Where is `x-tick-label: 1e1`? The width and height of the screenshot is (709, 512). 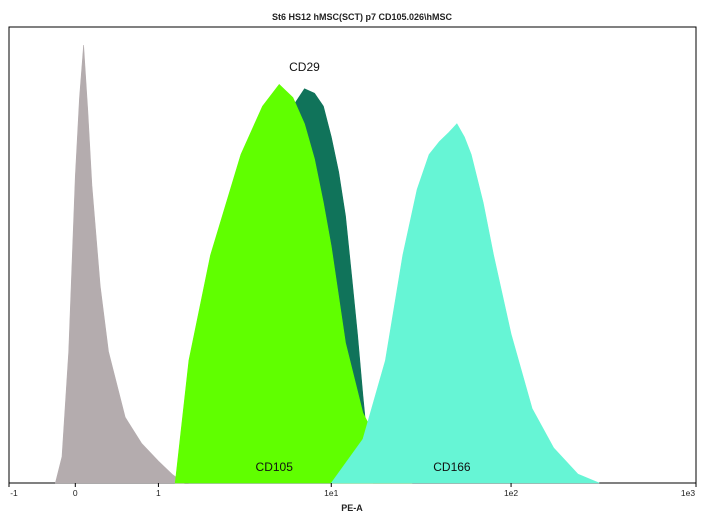 x-tick-label: 1e1 is located at coordinates (331, 493).